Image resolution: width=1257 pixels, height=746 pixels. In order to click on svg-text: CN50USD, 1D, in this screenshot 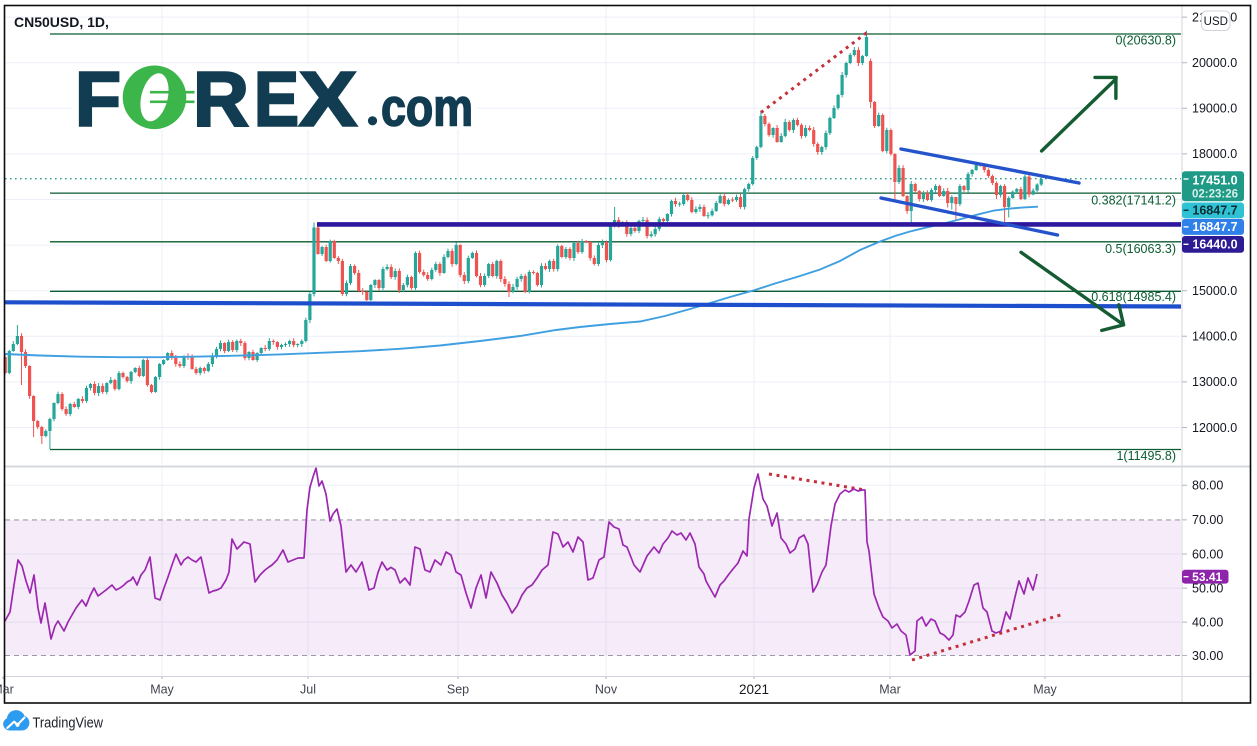, I will do `click(61, 22)`.